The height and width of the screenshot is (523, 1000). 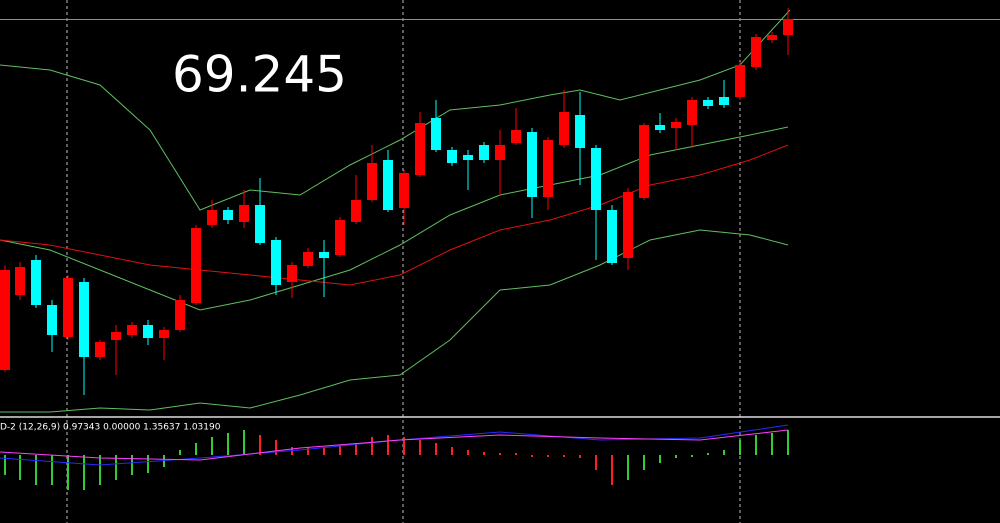 I want to click on indicator-line, so click(x=394, y=445).